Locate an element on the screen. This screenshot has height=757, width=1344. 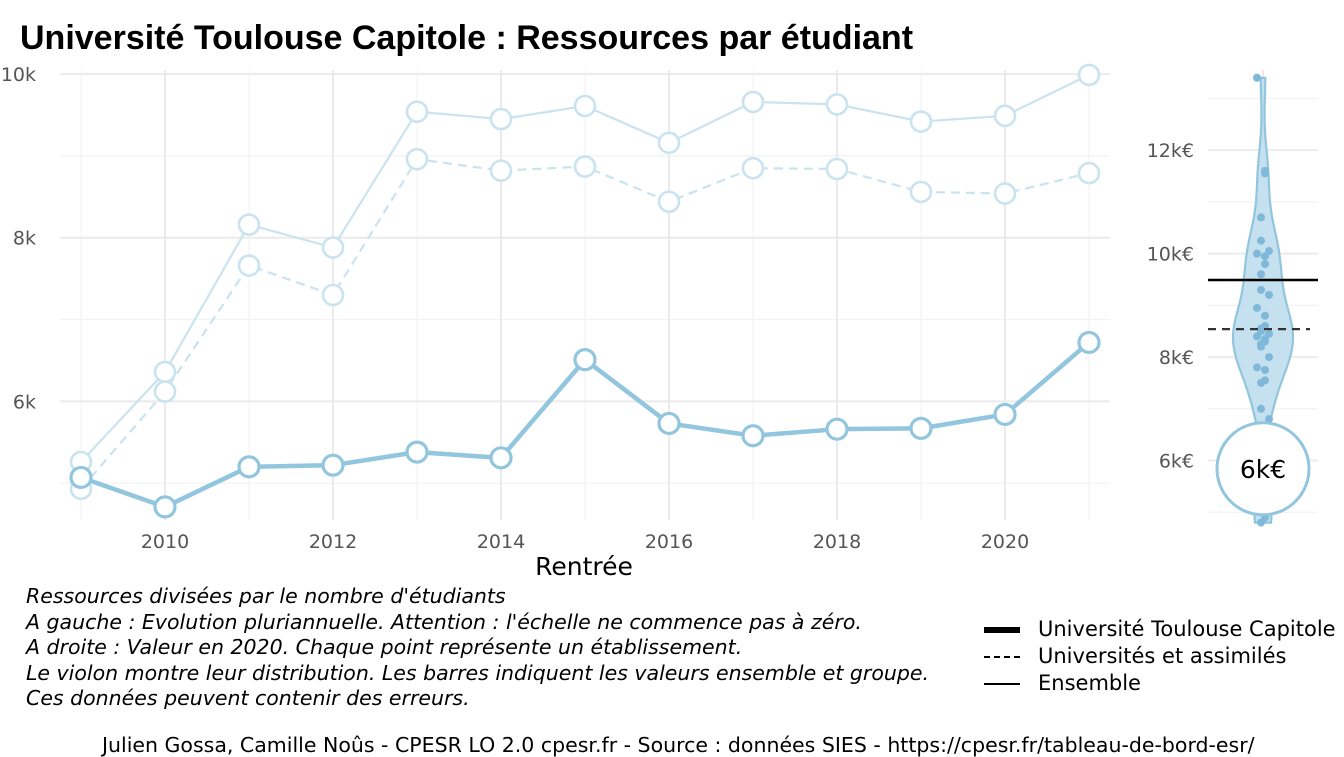
legend-item: Ensemble is located at coordinates (1160, 683).